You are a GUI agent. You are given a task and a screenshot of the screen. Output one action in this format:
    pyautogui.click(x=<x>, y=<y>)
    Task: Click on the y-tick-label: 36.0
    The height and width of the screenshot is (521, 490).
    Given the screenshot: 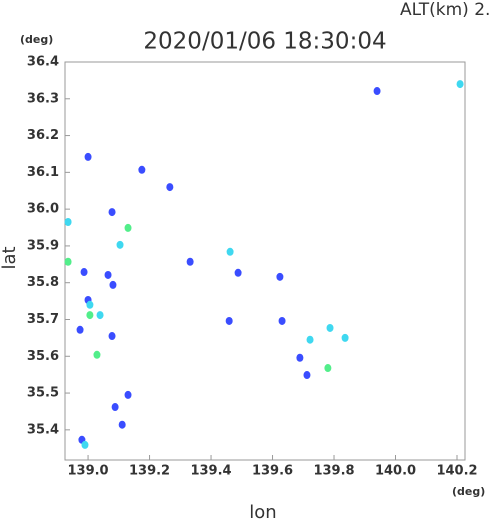 What is the action you would take?
    pyautogui.click(x=43, y=209)
    